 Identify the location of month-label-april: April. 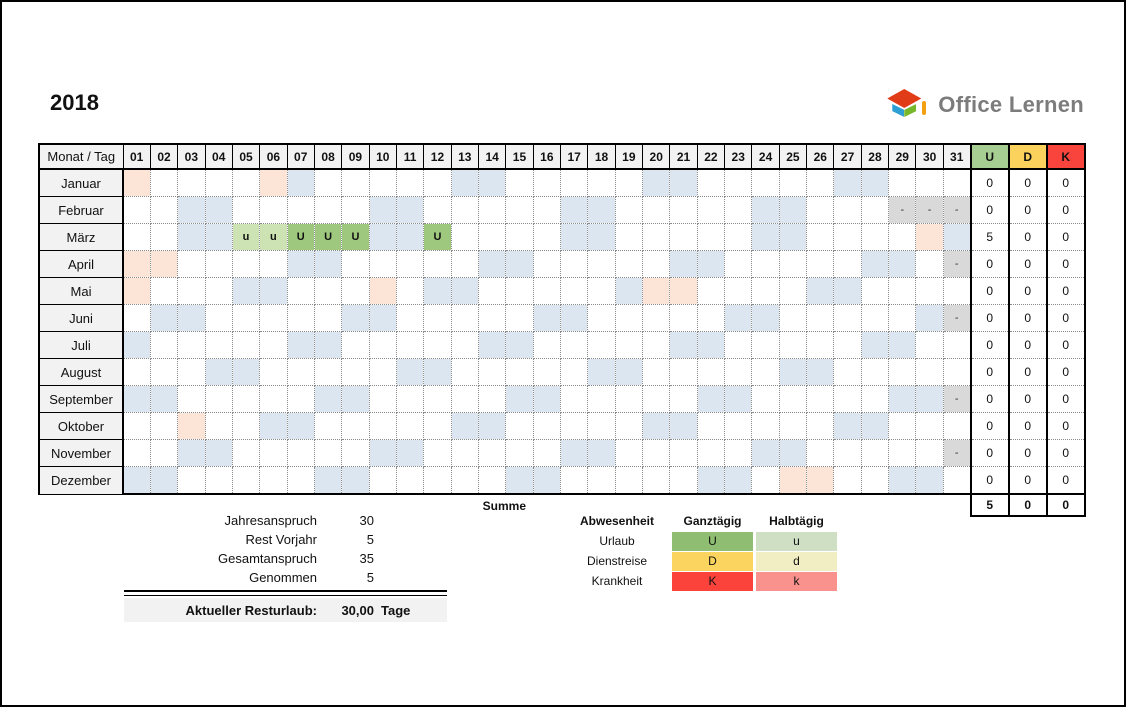
(81, 264).